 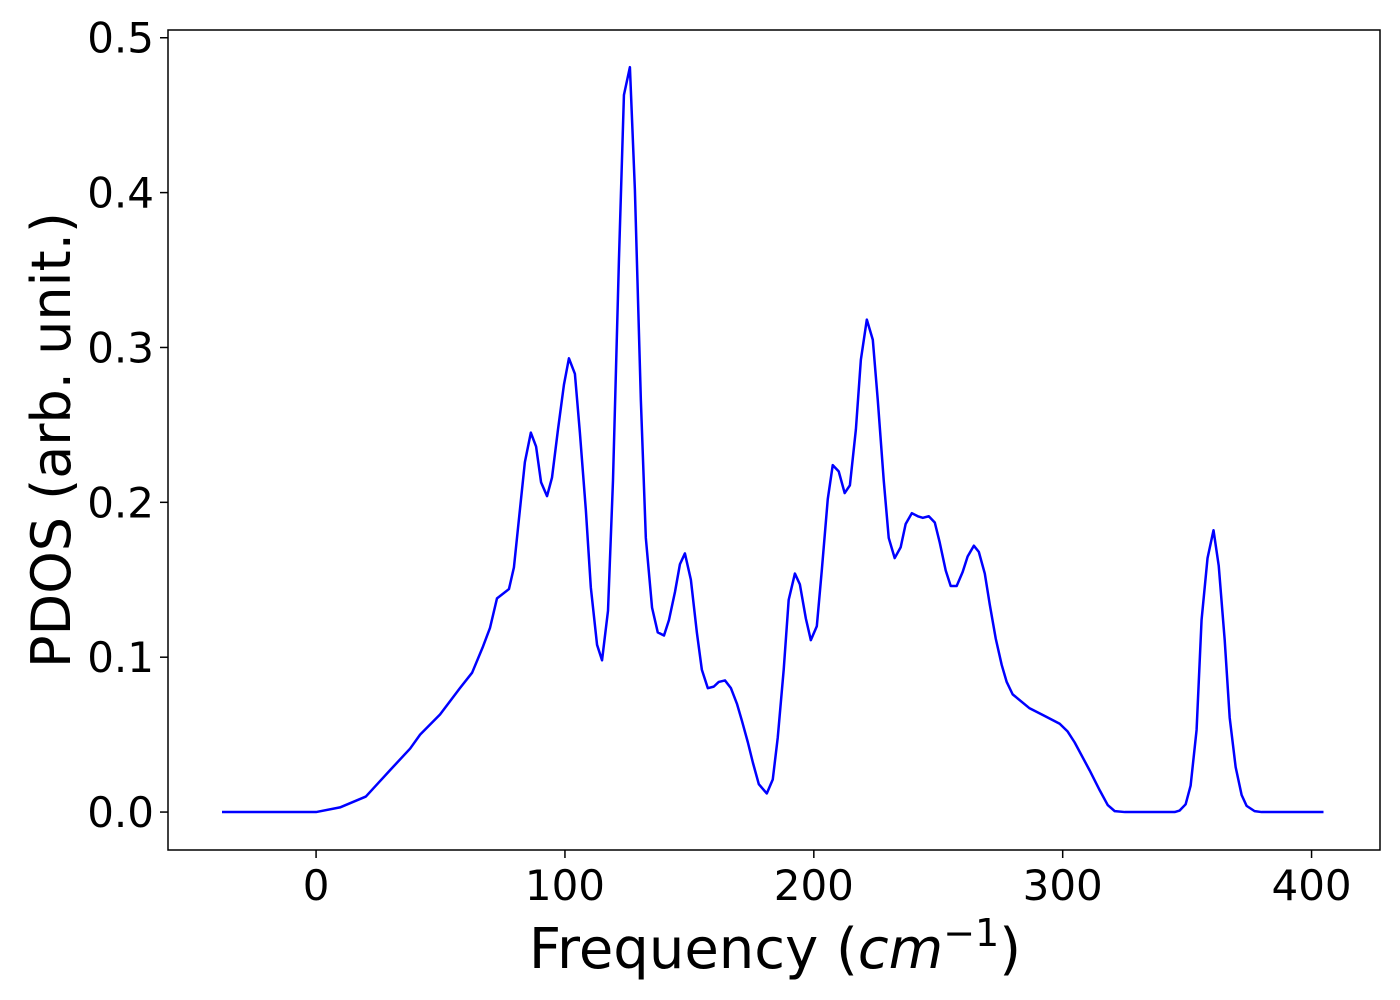 What do you see at coordinates (1010, 949) in the screenshot?
I see `x-label-text: )` at bounding box center [1010, 949].